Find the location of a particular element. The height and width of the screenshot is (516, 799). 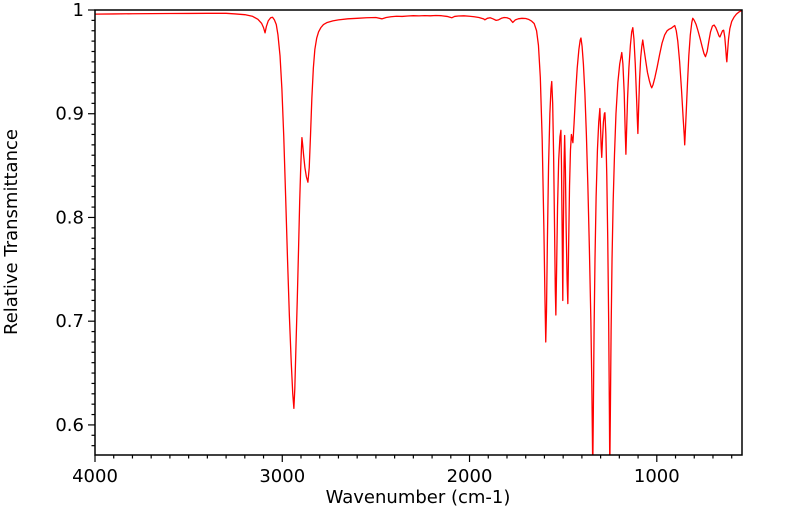

y-axis-title: Relative Transmittance is located at coordinates (11, 232).